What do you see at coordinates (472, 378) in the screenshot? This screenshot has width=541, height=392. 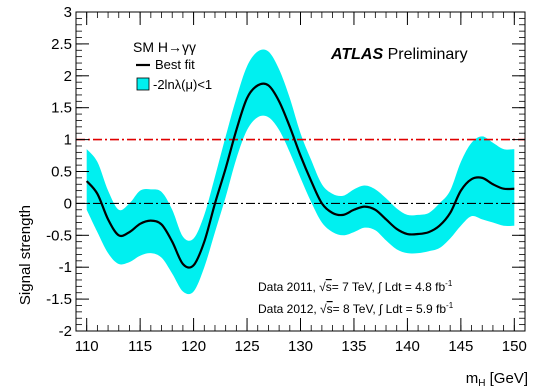 I see `x-axis-title-main: m` at bounding box center [472, 378].